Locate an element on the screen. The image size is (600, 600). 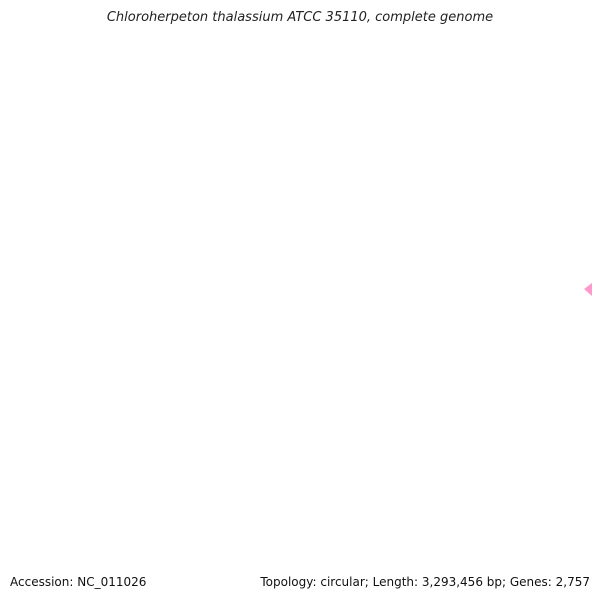
accession-text: Accession: NC_011026 is located at coordinates (78, 582).